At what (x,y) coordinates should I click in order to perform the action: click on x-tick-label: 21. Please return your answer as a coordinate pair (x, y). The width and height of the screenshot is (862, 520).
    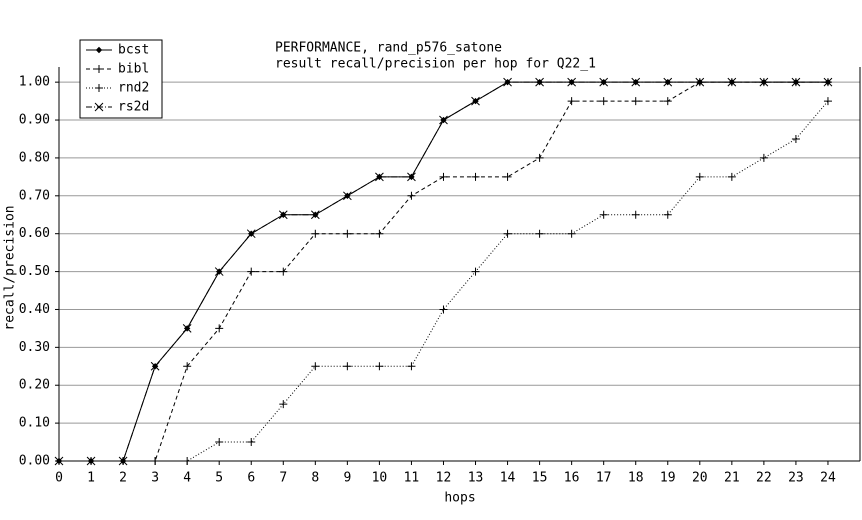
    Looking at the image, I should click on (732, 478).